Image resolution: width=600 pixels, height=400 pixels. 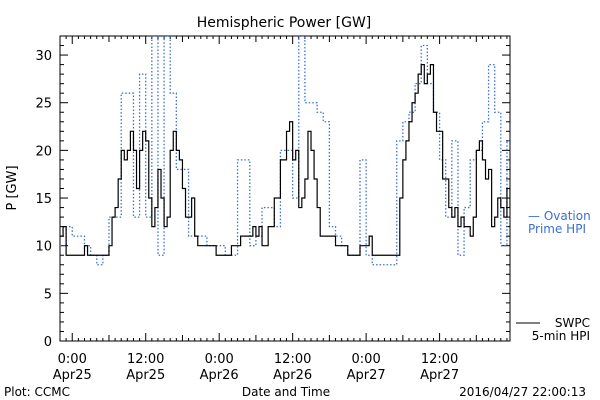 I want to click on legend-swpc-line1: SWPC, so click(x=572, y=323).